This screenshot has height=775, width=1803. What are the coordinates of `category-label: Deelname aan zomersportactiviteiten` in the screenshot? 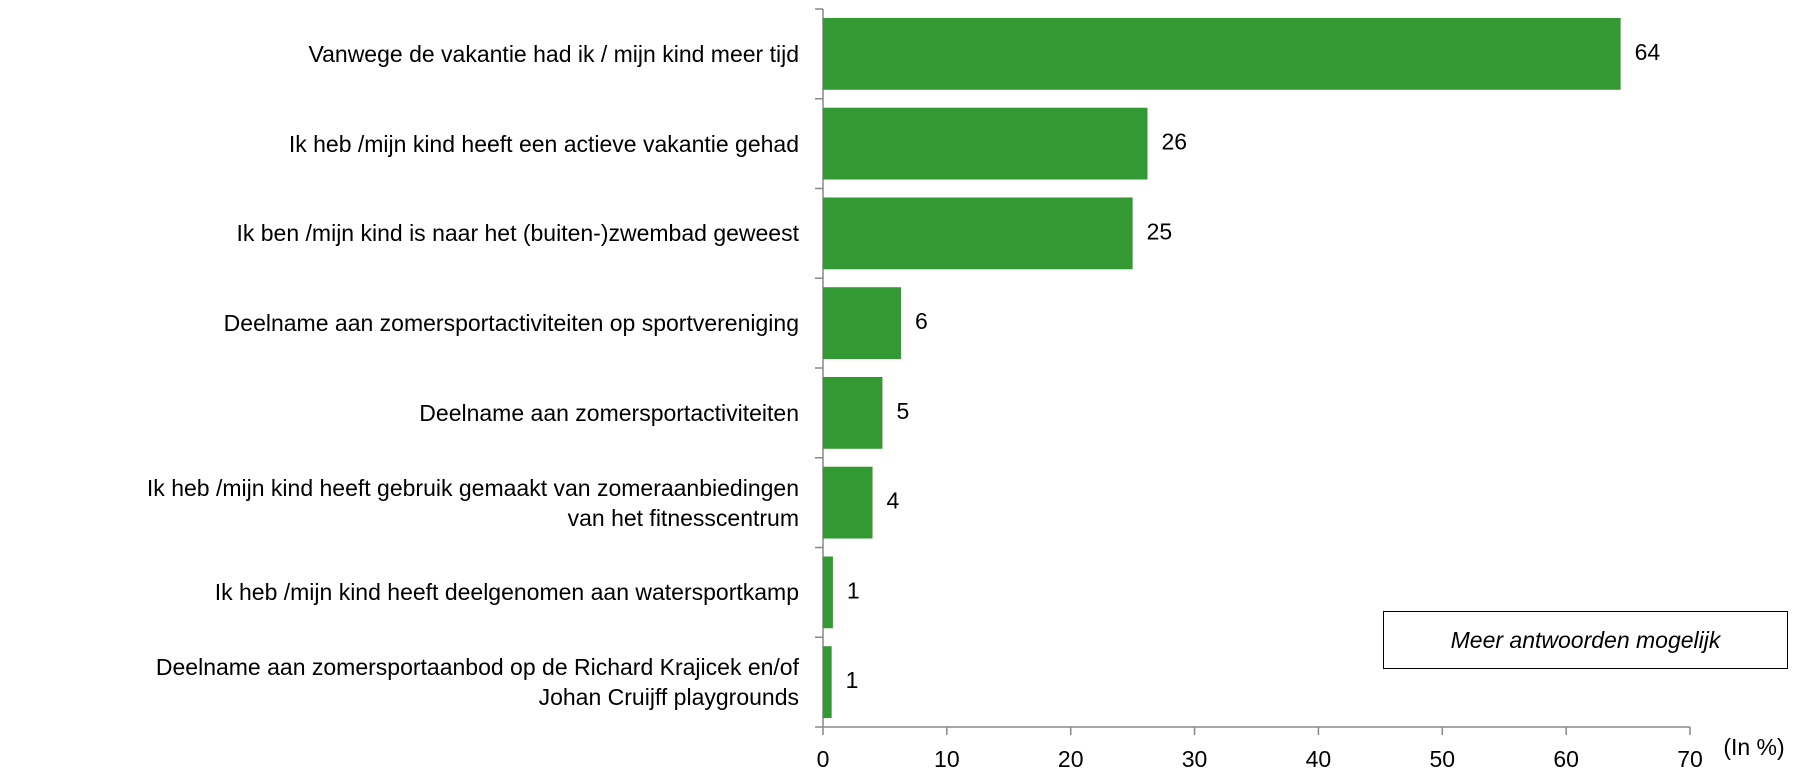 It's located at (609, 412).